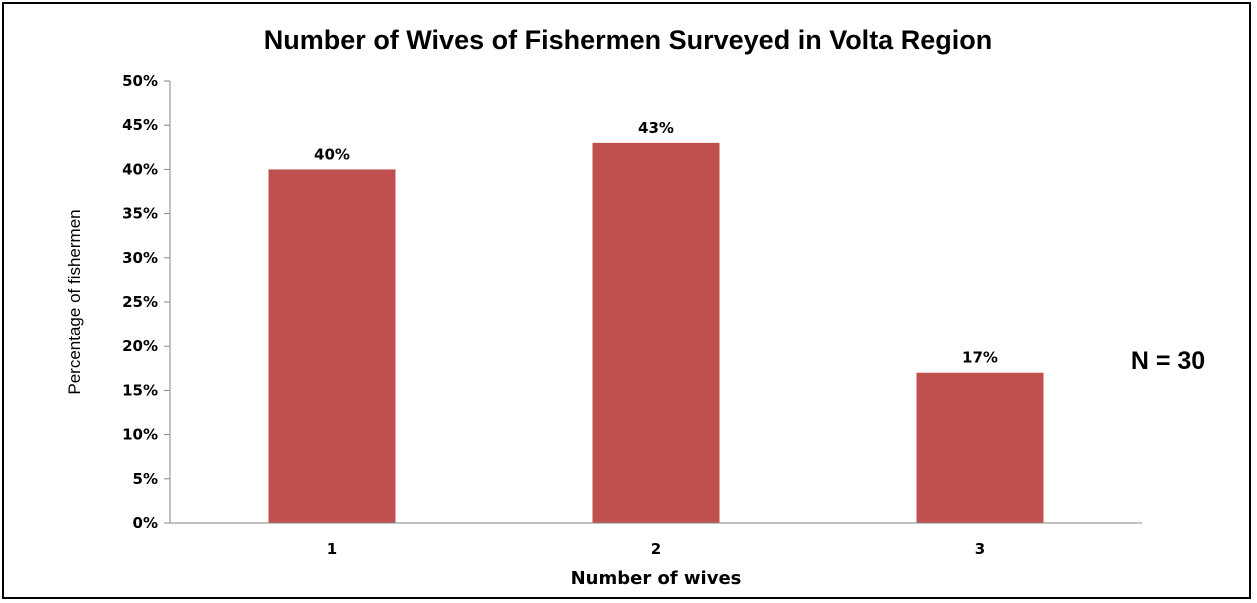  I want to click on y-axis-ticks: 0% 5% 10% 15% 20% 25% 30% 35% 40% 45% 50%, so click(146, 302).